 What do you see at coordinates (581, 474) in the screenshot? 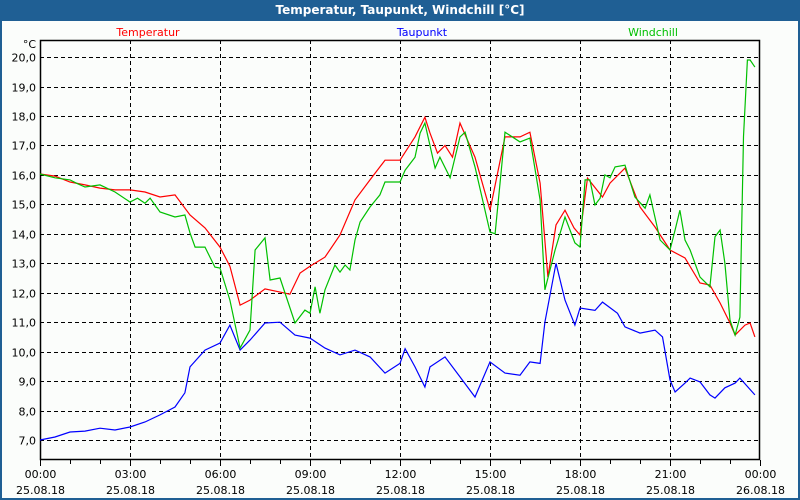
I see `x-tick-time: 18:00` at bounding box center [581, 474].